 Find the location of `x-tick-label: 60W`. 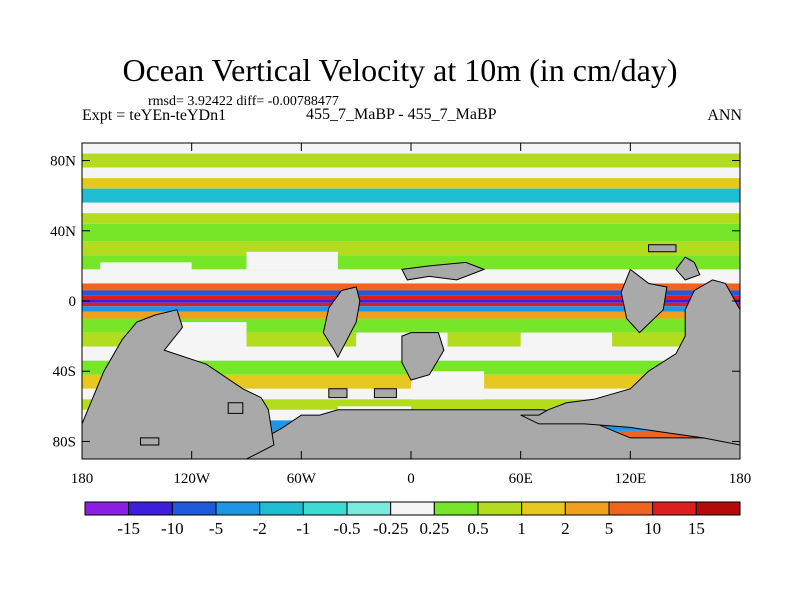

x-tick-label: 60W is located at coordinates (302, 479).